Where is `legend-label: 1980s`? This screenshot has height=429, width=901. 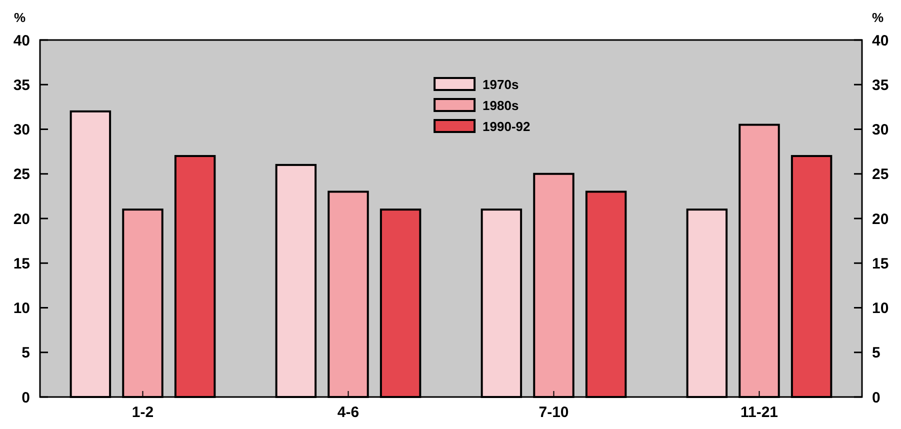 legend-label: 1980s is located at coordinates (500, 105).